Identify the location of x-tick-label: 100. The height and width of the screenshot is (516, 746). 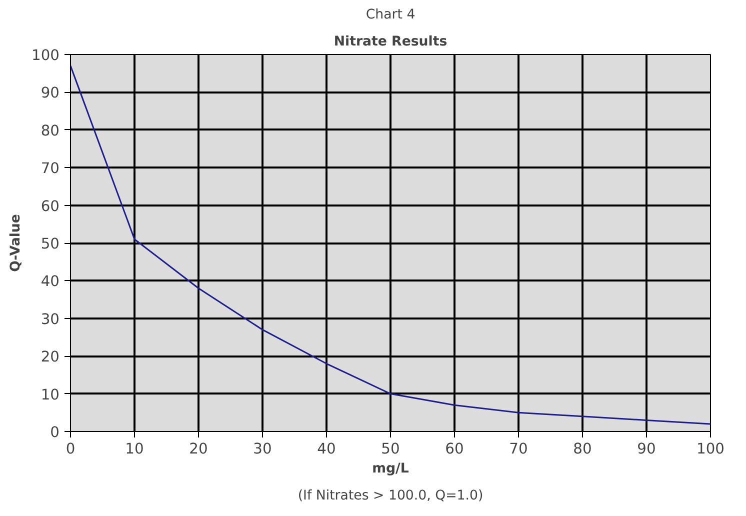
(710, 449).